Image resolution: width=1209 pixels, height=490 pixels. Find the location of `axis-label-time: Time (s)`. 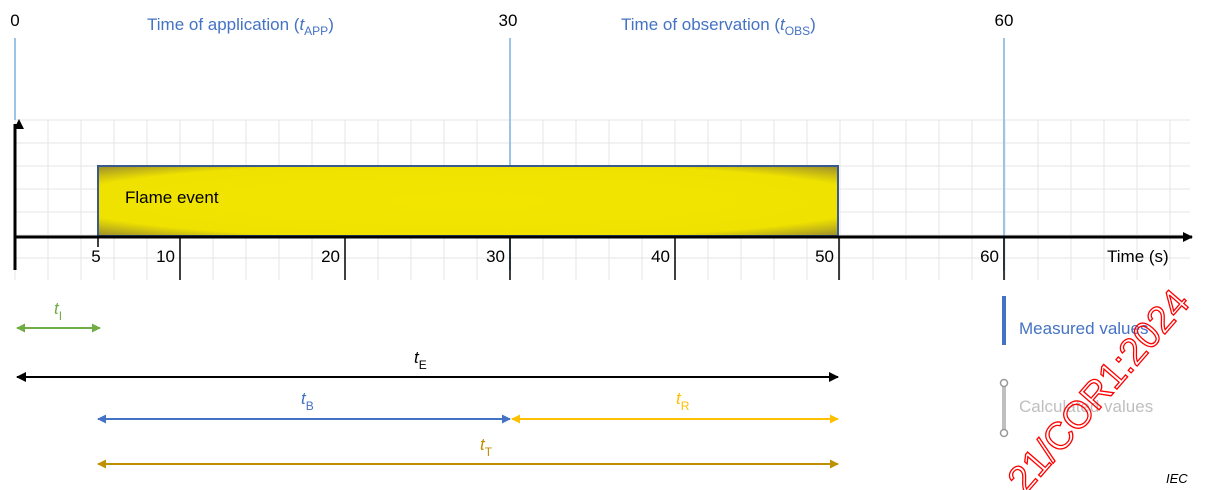

axis-label-time: Time (s) is located at coordinates (1138, 256).